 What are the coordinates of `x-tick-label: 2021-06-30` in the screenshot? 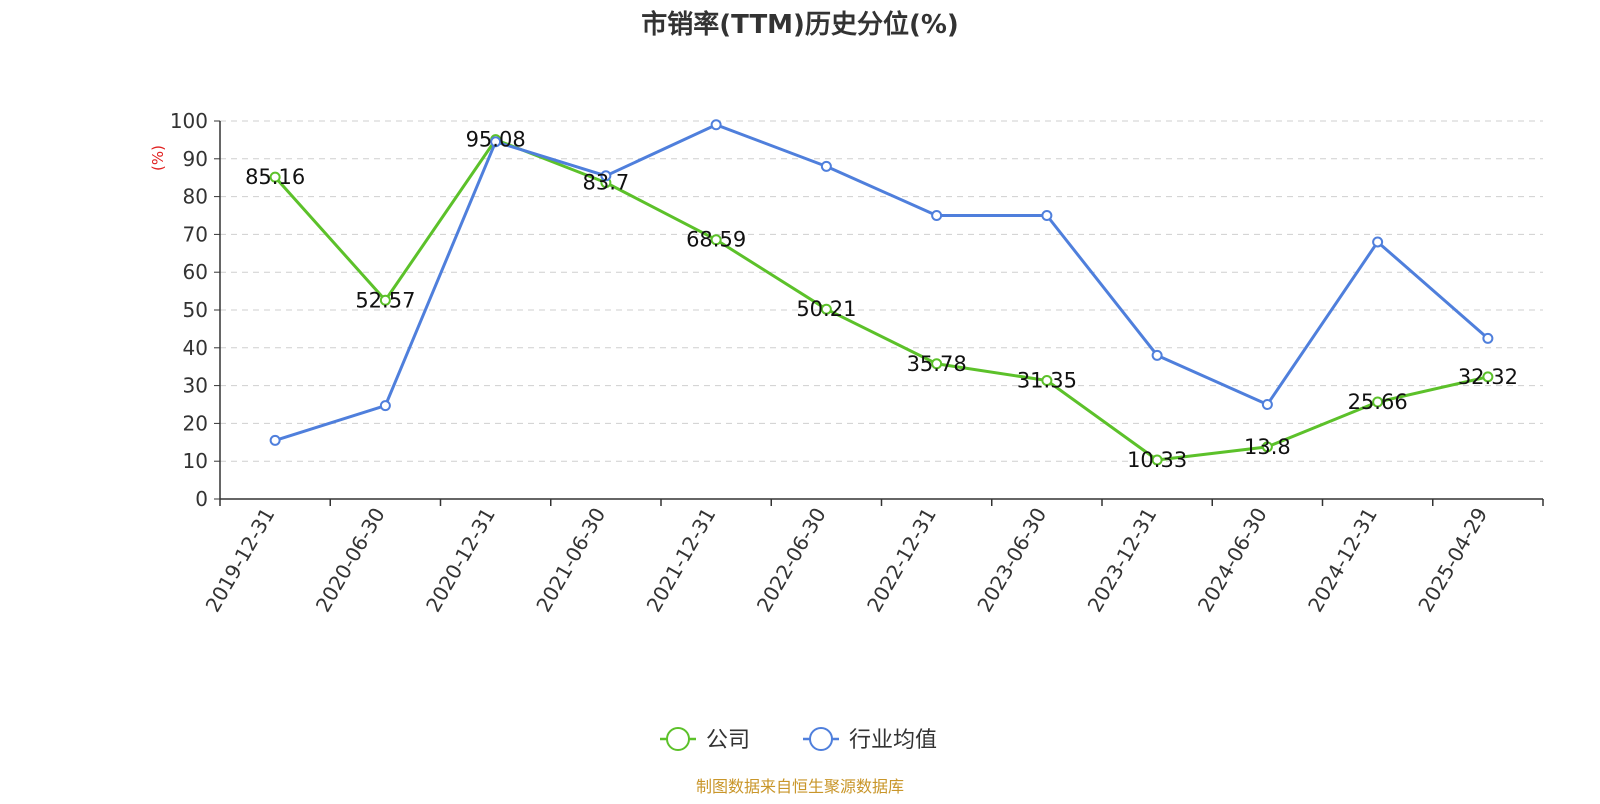 It's located at (570, 560).